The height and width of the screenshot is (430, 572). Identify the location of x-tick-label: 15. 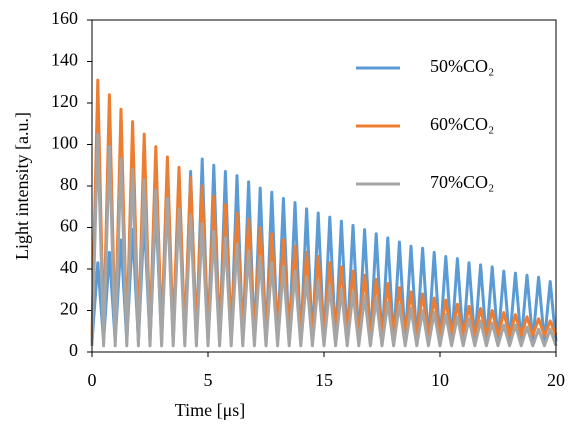
(324, 380).